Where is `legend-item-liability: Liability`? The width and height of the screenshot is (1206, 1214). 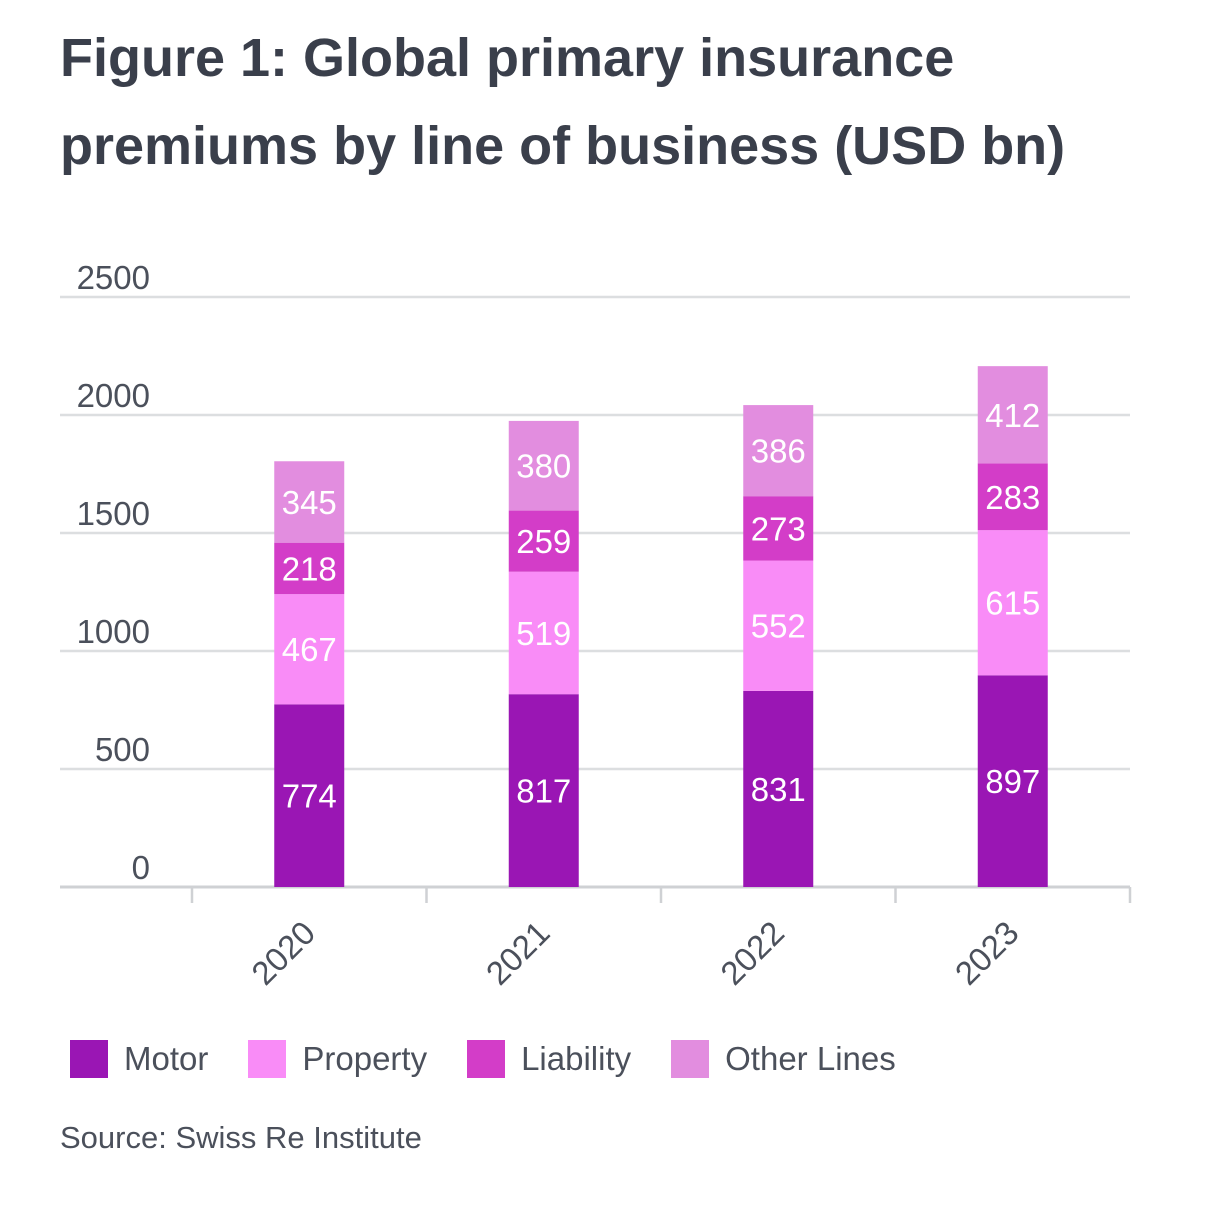 legend-item-liability: Liability is located at coordinates (549, 1059).